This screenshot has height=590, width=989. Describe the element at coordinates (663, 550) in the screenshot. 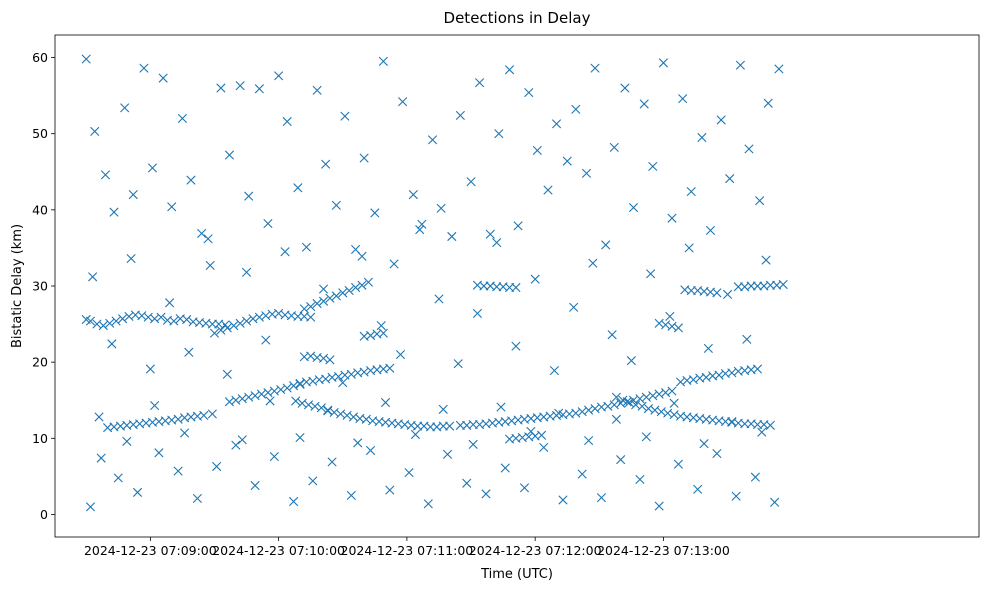

I see `x-tick-label: 2024-12-23 07:13:00` at that location.